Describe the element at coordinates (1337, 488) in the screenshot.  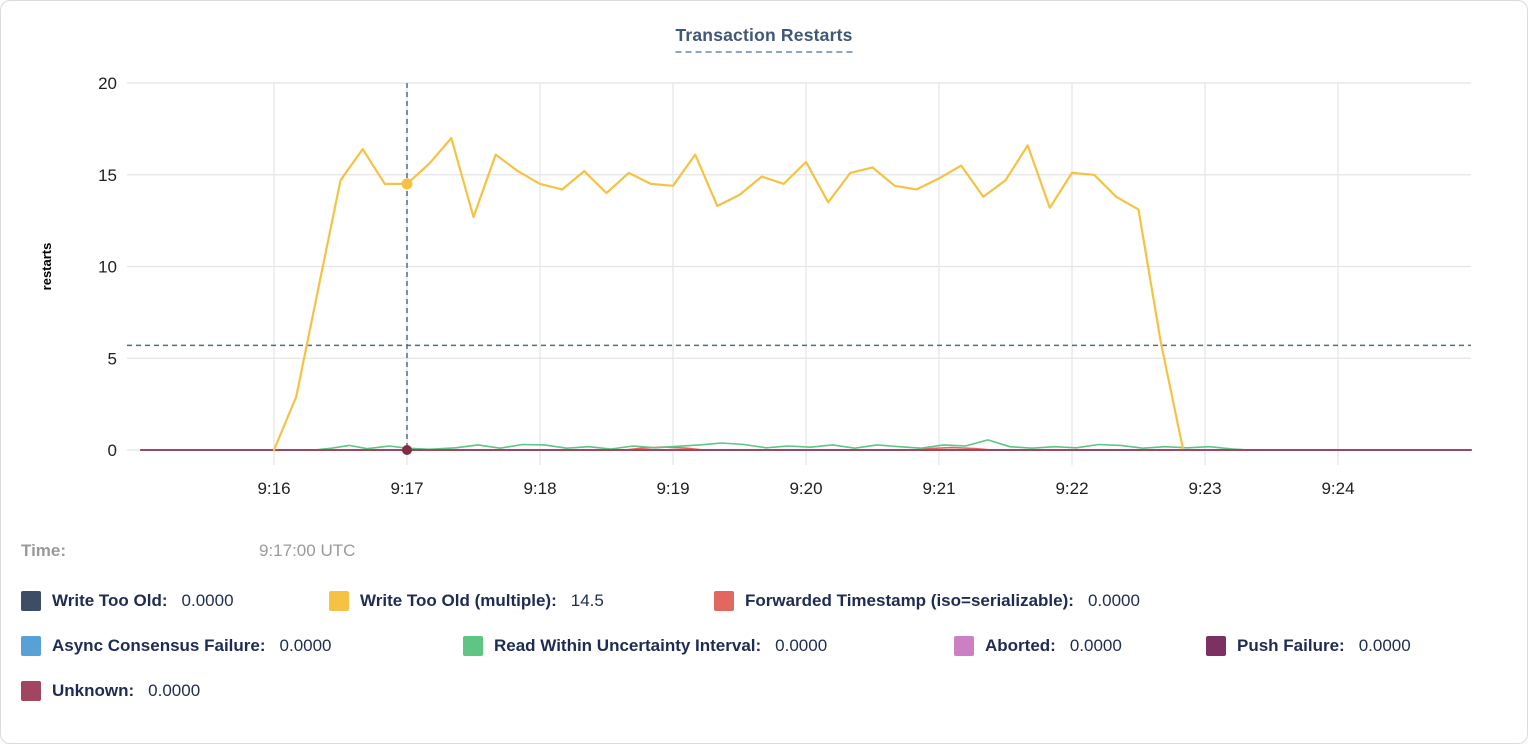
I see `x-tick-label: 9:24` at that location.